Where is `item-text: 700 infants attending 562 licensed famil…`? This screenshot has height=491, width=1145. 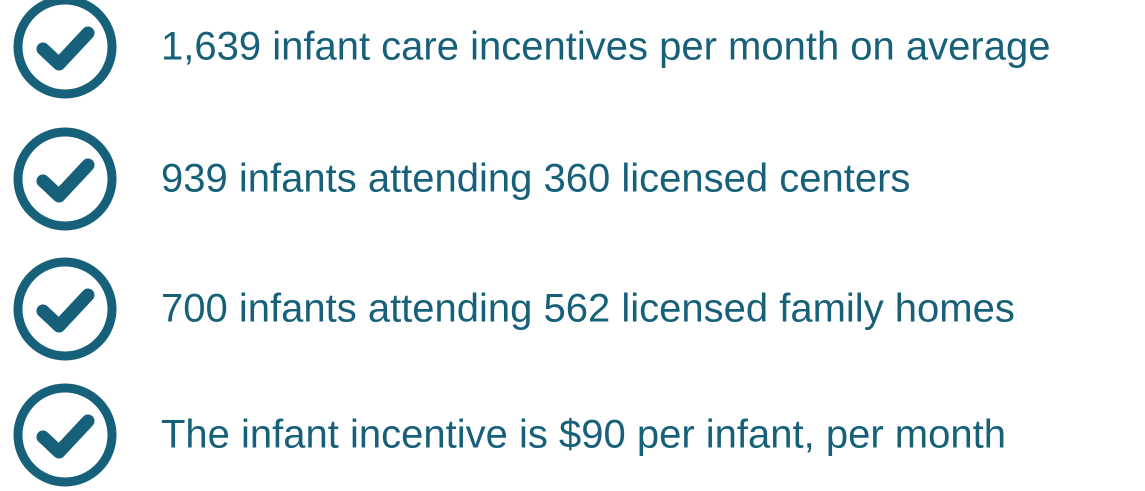 item-text: 700 infants attending 562 licensed famil… is located at coordinates (588, 308).